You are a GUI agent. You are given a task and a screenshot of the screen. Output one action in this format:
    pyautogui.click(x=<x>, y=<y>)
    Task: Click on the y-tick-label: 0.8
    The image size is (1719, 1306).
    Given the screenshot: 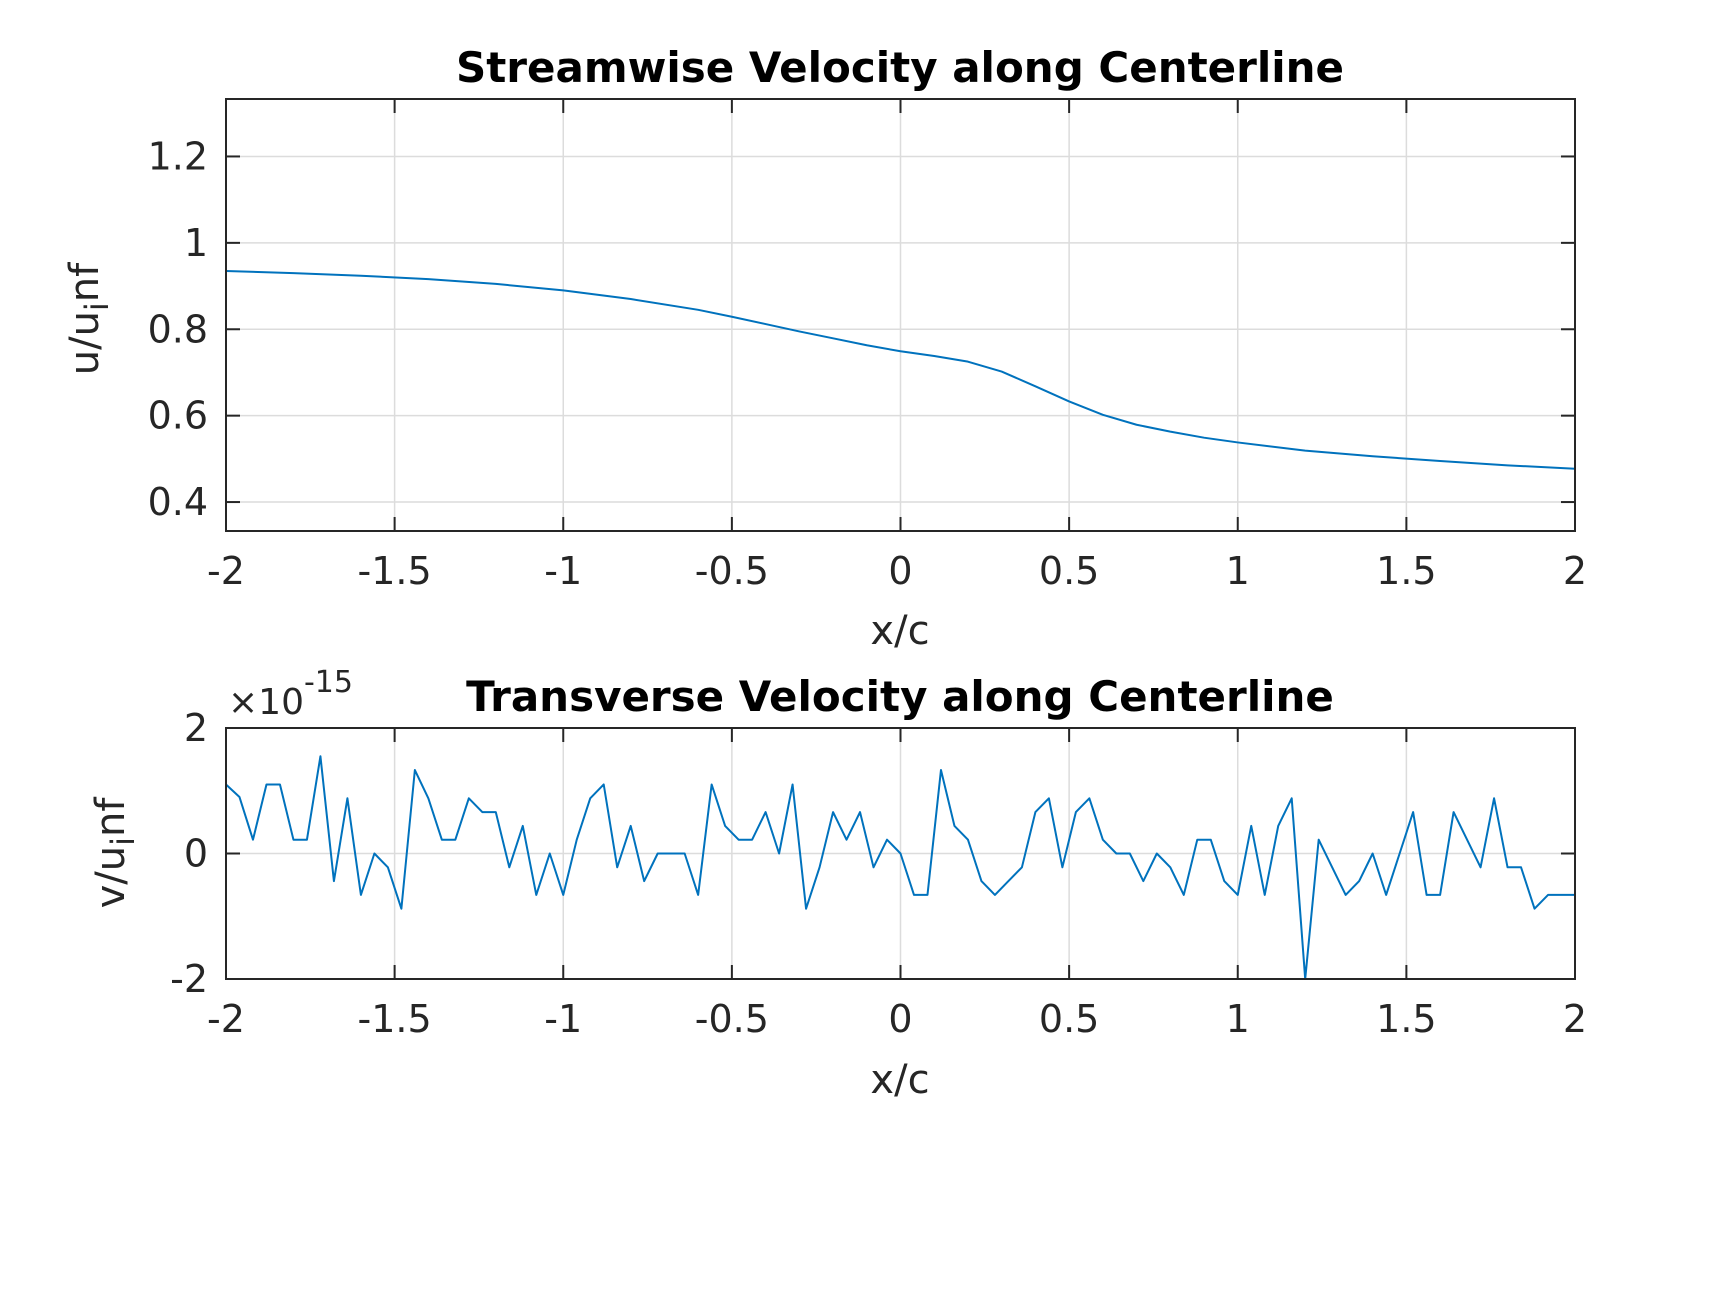 What is the action you would take?
    pyautogui.click(x=178, y=329)
    